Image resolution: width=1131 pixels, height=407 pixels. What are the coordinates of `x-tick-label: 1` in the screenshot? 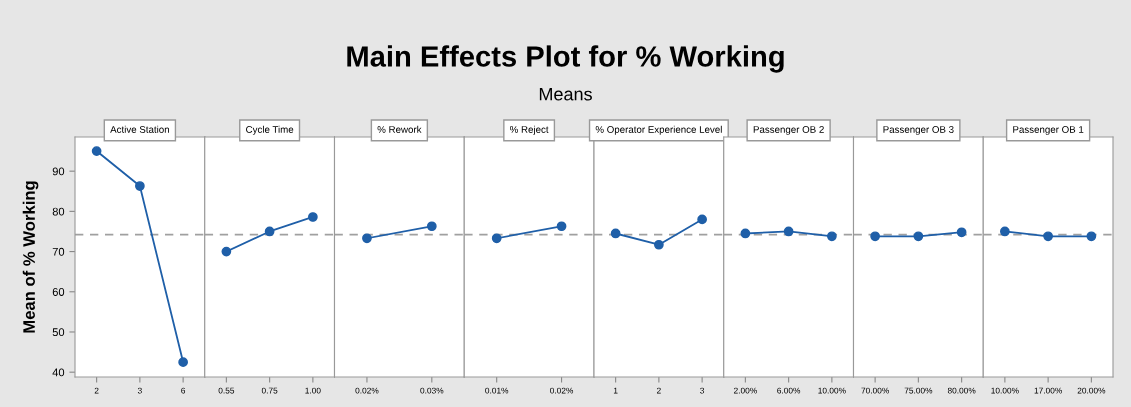 It's located at (615, 390).